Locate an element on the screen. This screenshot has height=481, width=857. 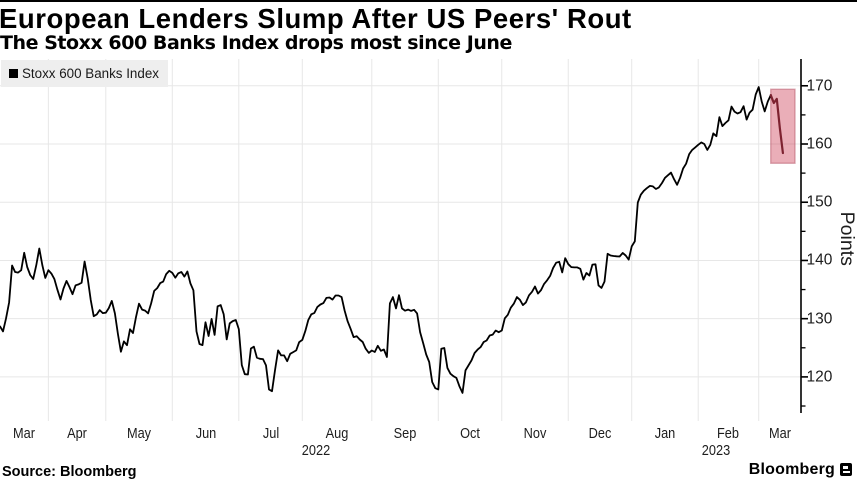
legend-label: Stoxx 600 Banks Index is located at coordinates (90, 73).